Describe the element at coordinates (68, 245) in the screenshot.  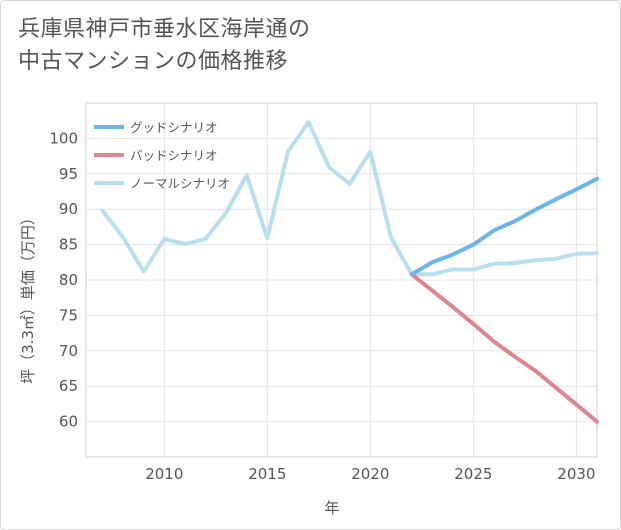
I see `y-tick-label: 85` at that location.